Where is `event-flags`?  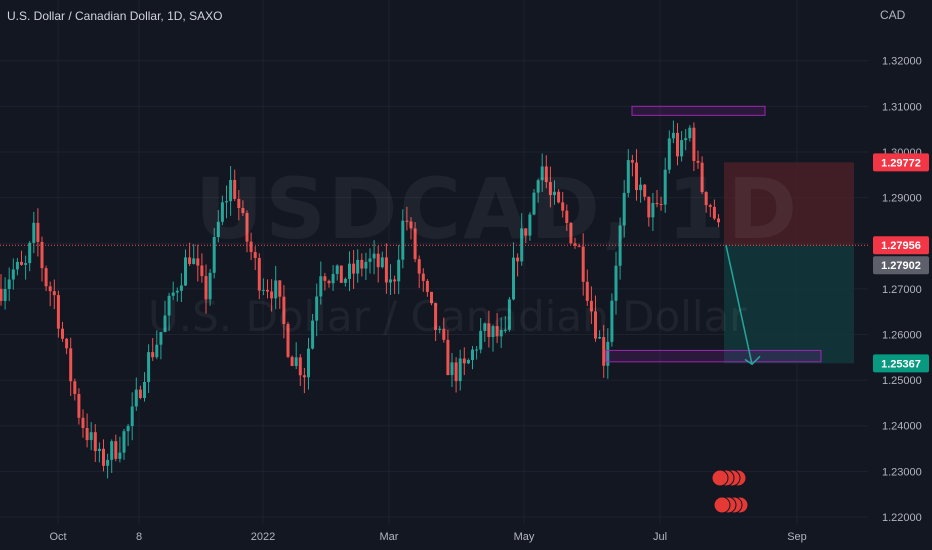
event-flags is located at coordinates (730, 491).